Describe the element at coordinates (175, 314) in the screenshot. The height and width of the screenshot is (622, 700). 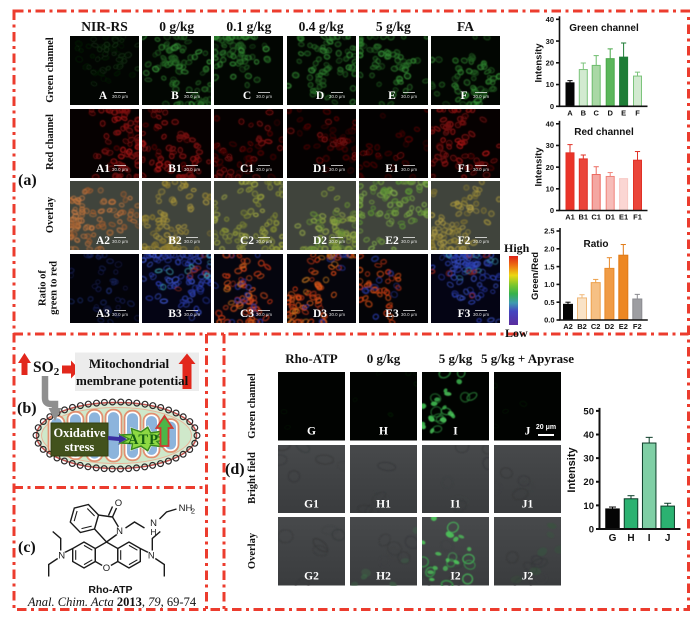
I see `svg-text: B3` at that location.